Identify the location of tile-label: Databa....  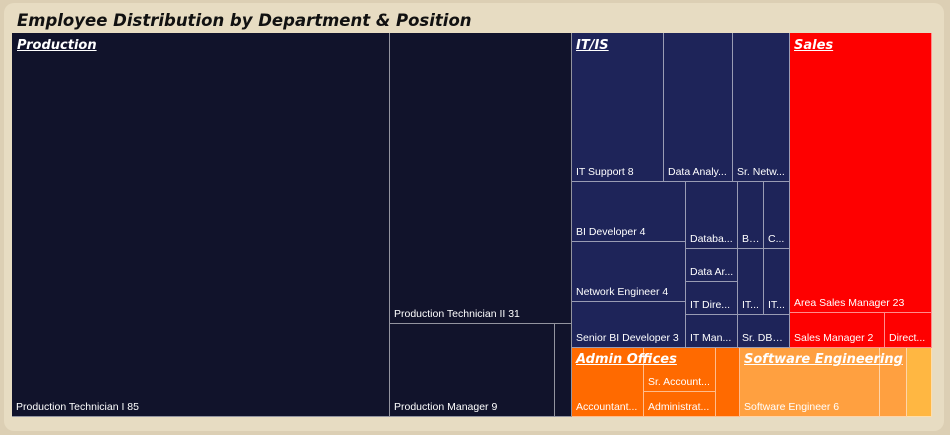
(711, 239).